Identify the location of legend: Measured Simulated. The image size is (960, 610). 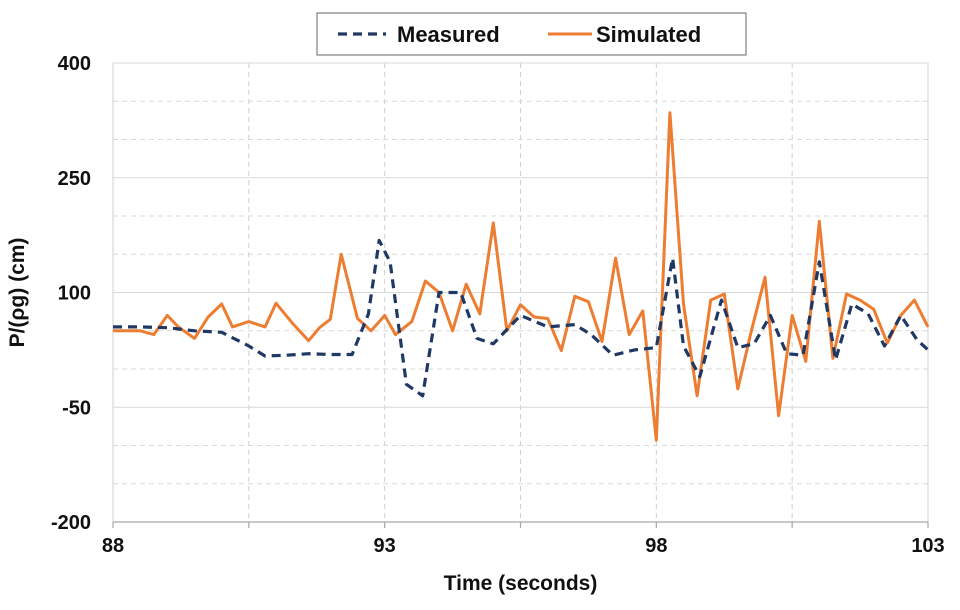
(531, 34).